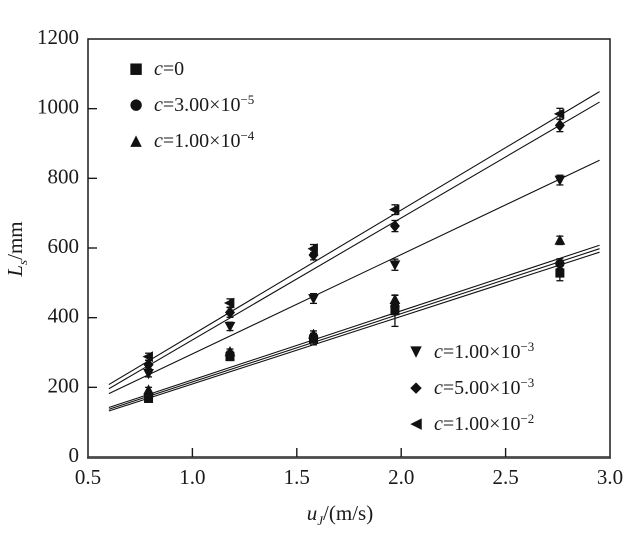 The image size is (641, 549). What do you see at coordinates (204, 103) in the screenshot?
I see `legend-label: c=3.00×10−5` at bounding box center [204, 103].